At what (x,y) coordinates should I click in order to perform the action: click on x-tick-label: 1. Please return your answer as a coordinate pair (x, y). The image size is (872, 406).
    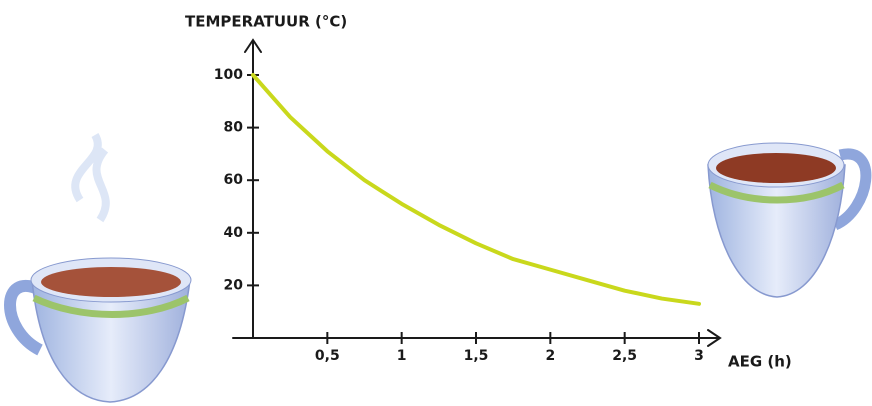
    Looking at the image, I should click on (402, 356).